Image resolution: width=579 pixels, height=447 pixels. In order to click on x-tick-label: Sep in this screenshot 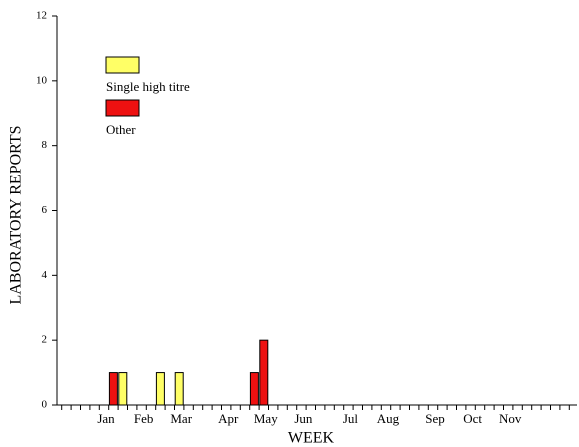, I will do `click(435, 418)`.